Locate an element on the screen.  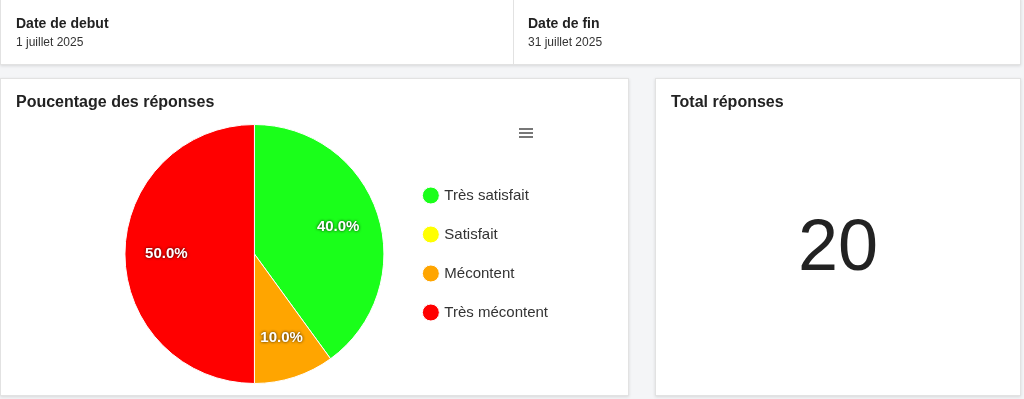
data-label: 50.0% is located at coordinates (166, 253).